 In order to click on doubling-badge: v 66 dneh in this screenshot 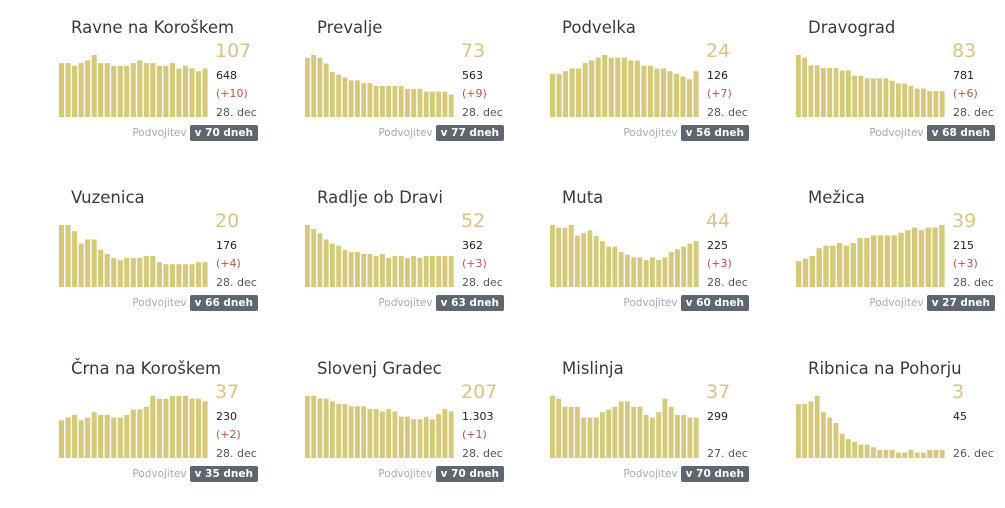, I will do `click(223, 303)`.